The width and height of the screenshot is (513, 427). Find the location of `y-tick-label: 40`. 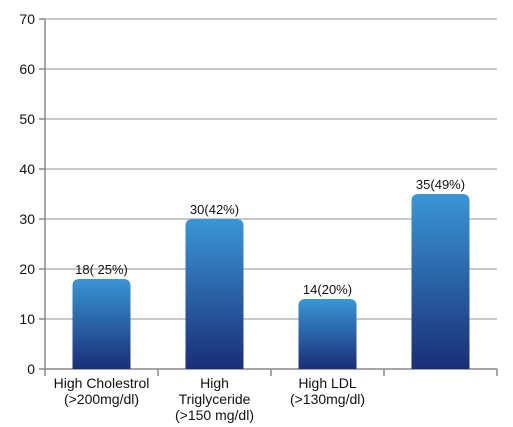

y-tick-label: 40 is located at coordinates (27, 169).